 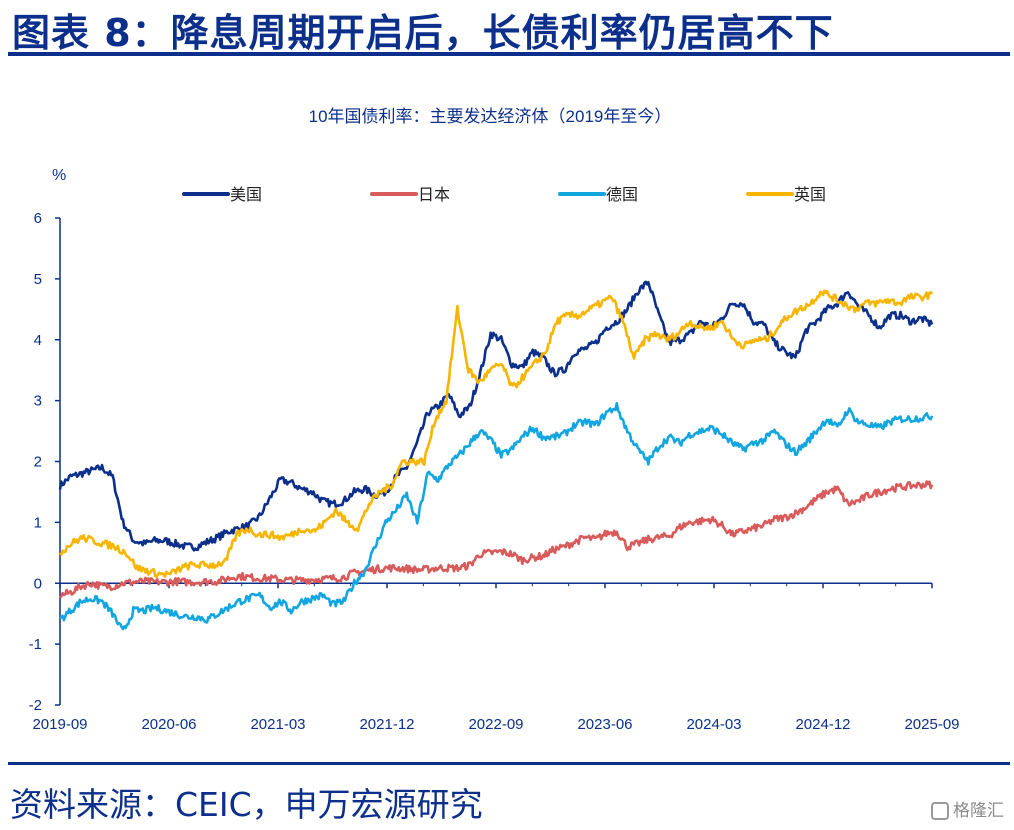 What do you see at coordinates (38, 279) in the screenshot?
I see `y-tick-label: 5` at bounding box center [38, 279].